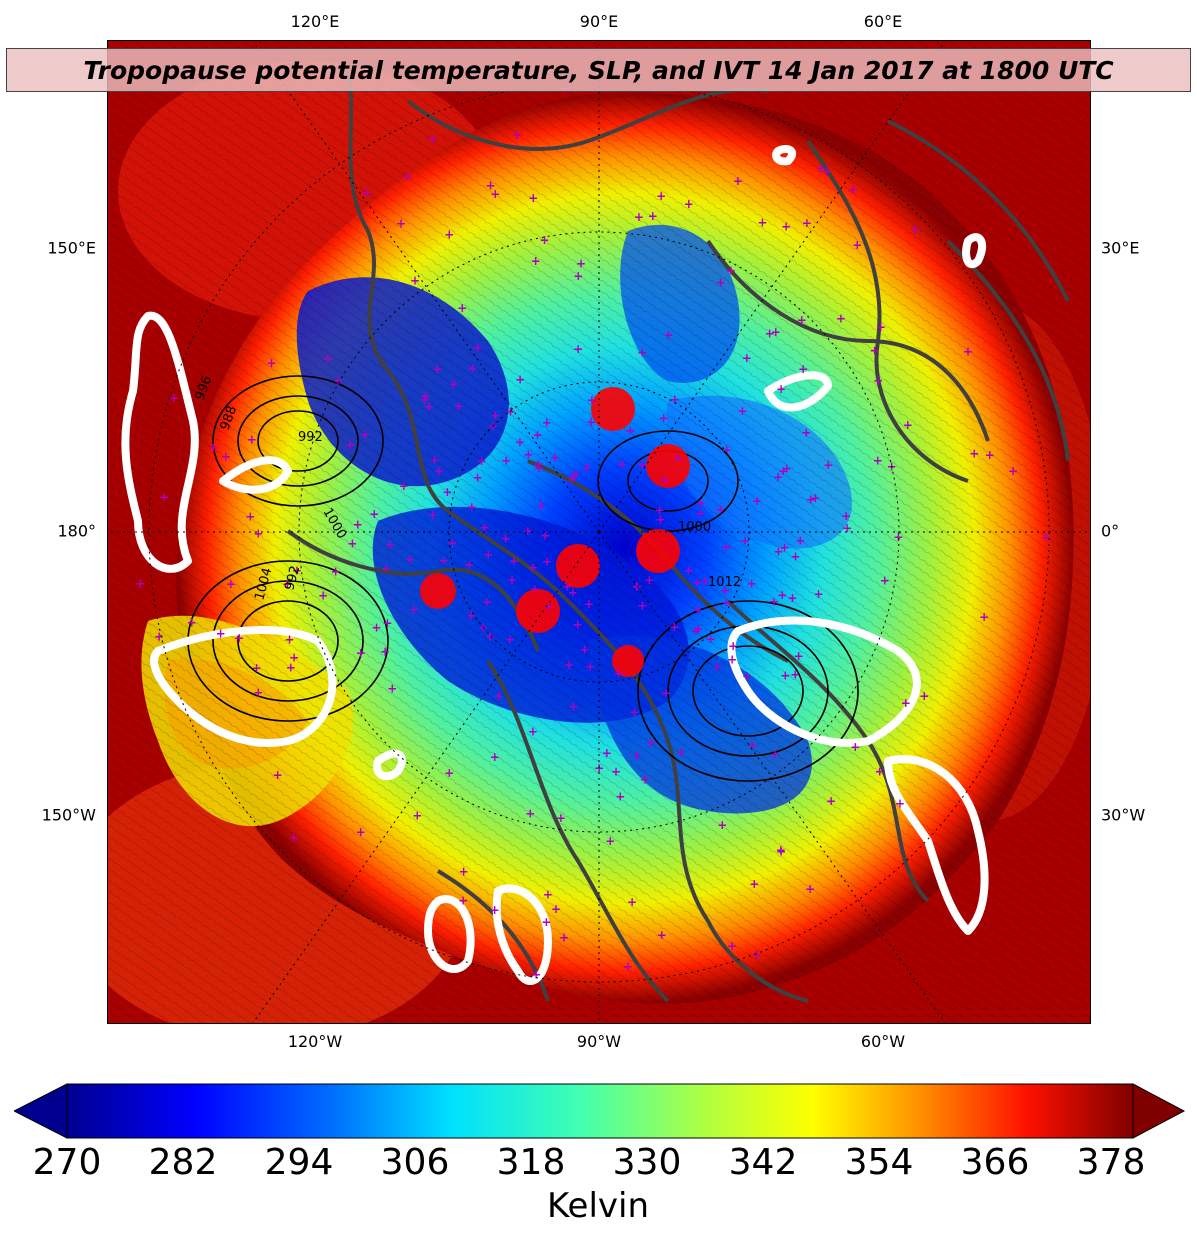  What do you see at coordinates (883, 21) in the screenshot?
I see `lon-label-top: 60°E` at bounding box center [883, 21].